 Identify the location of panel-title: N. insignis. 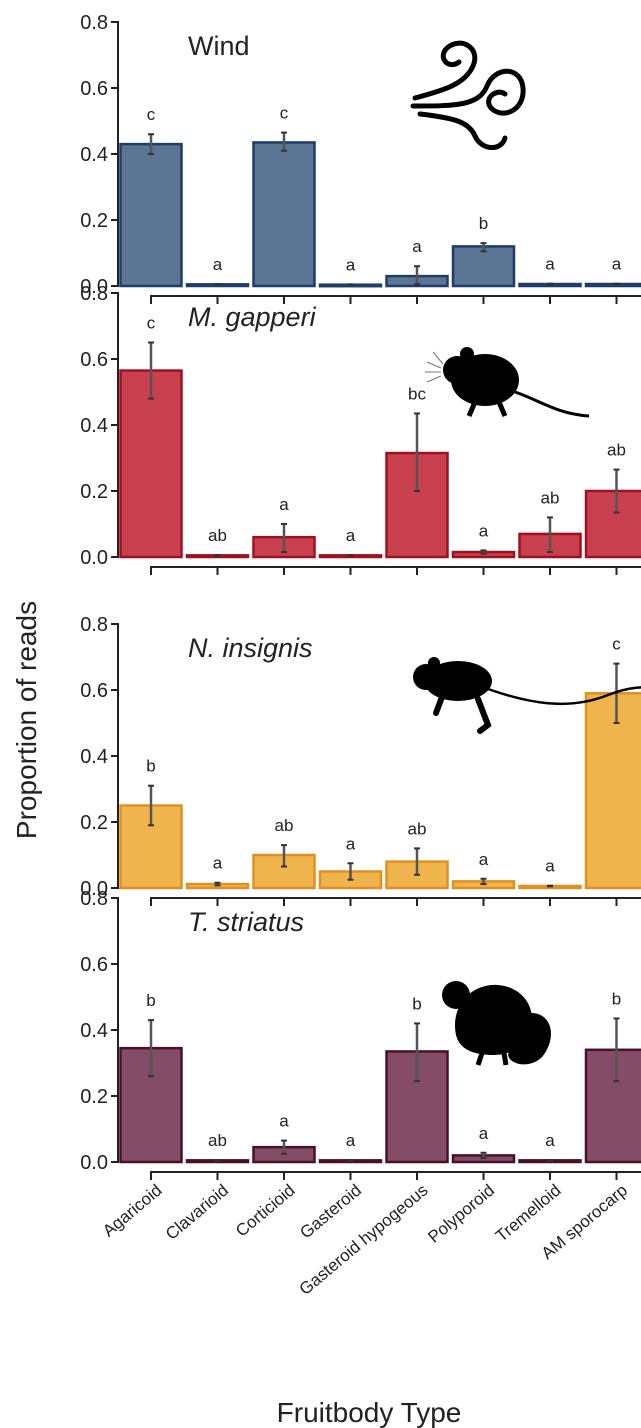
(250, 648).